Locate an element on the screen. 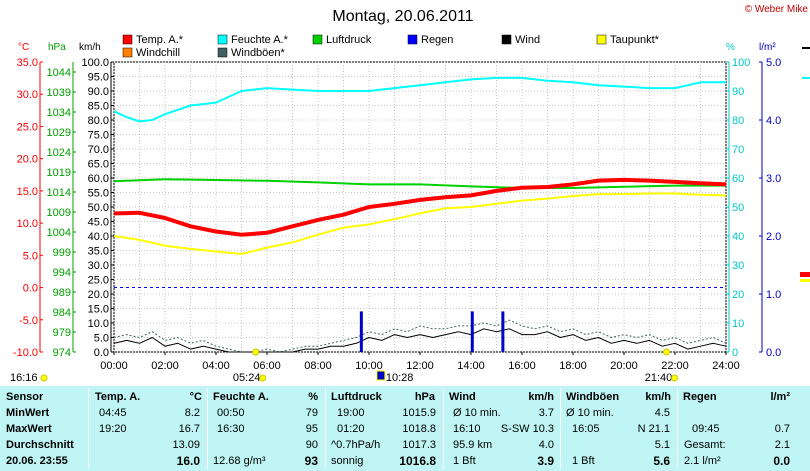 Image resolution: width=810 pixels, height=471 pixels. rain-desc: 09:45 is located at coordinates (706, 429).